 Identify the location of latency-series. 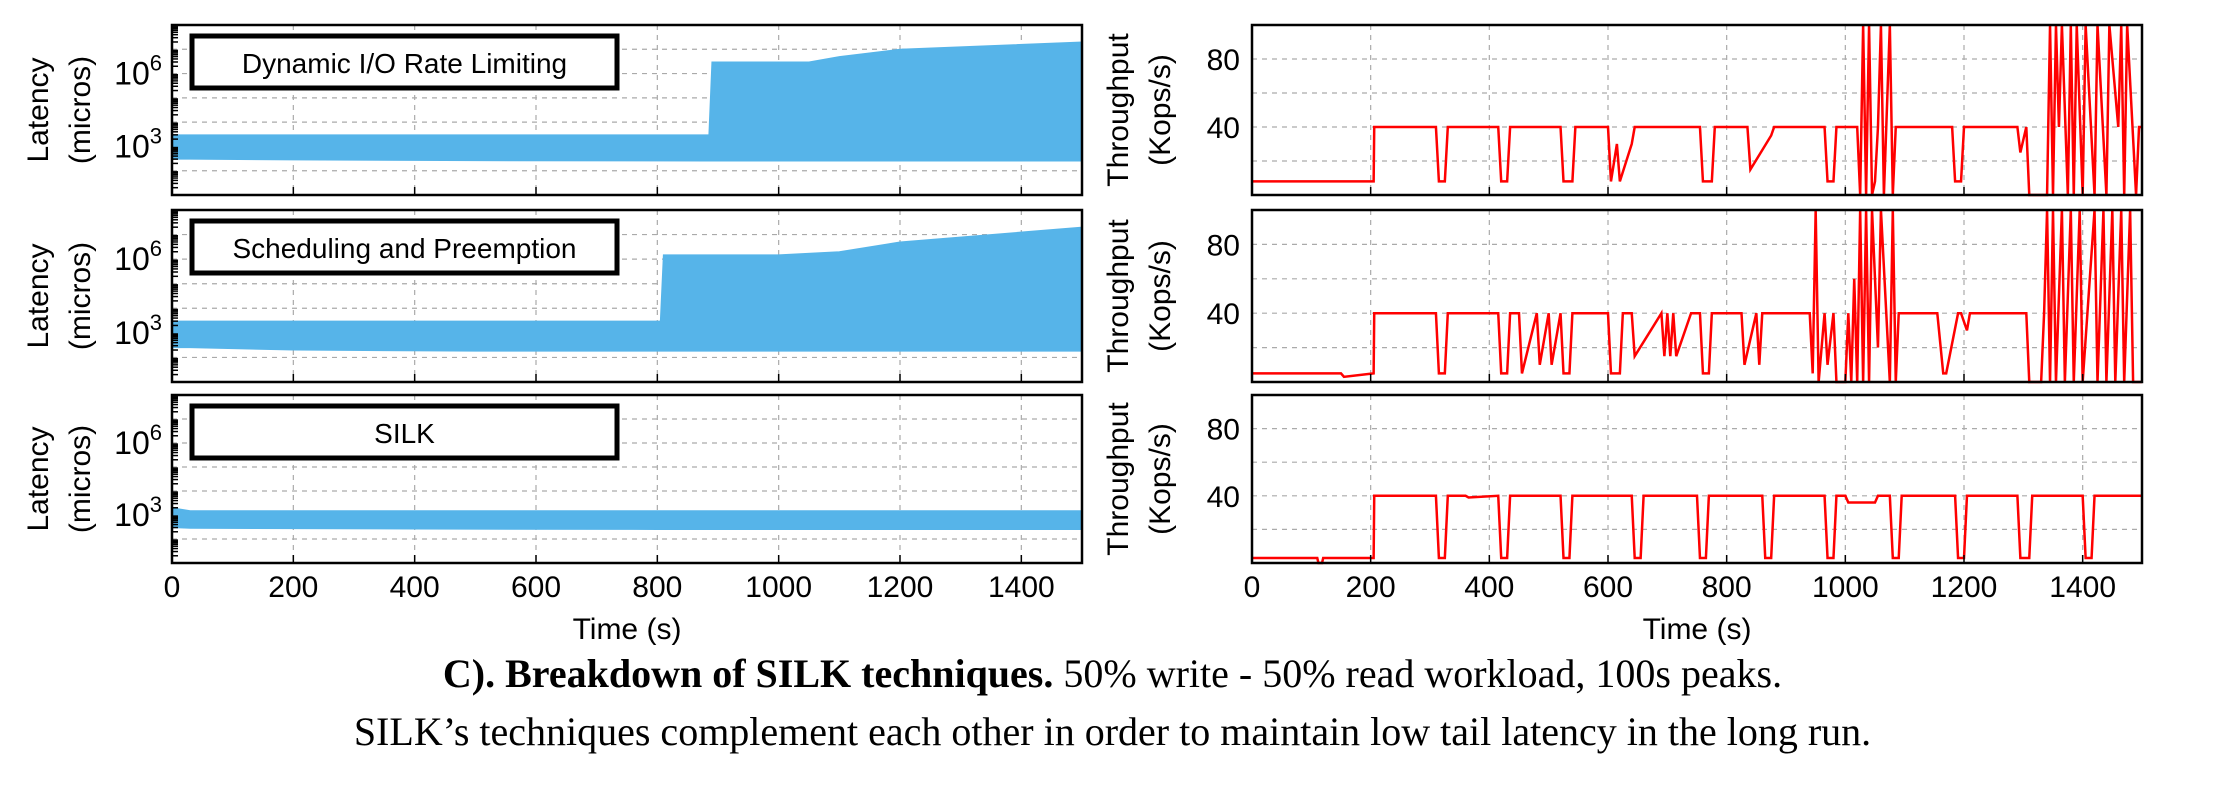
(627, 518).